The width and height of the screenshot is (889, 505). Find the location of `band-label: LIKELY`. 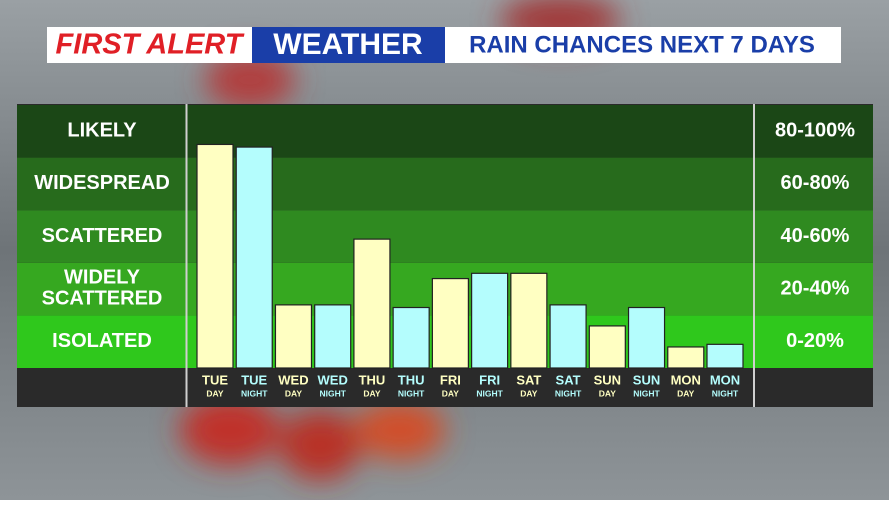

band-label: LIKELY is located at coordinates (102, 131).